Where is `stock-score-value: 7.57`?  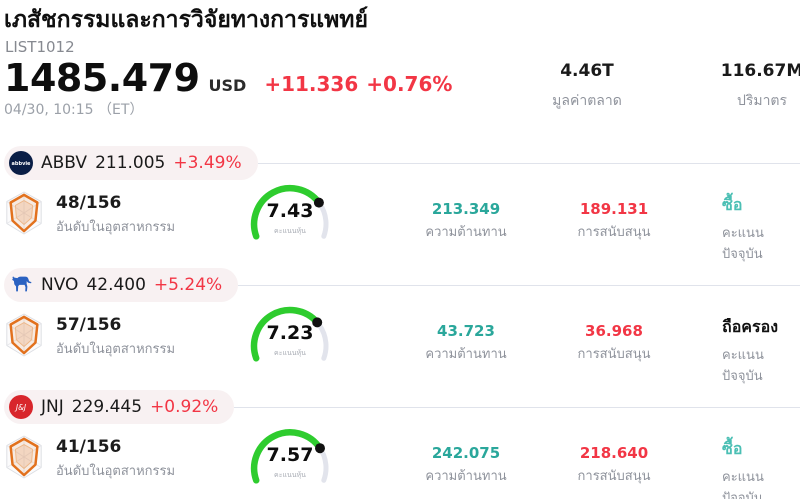 stock-score-value: 7.57 is located at coordinates (290, 455).